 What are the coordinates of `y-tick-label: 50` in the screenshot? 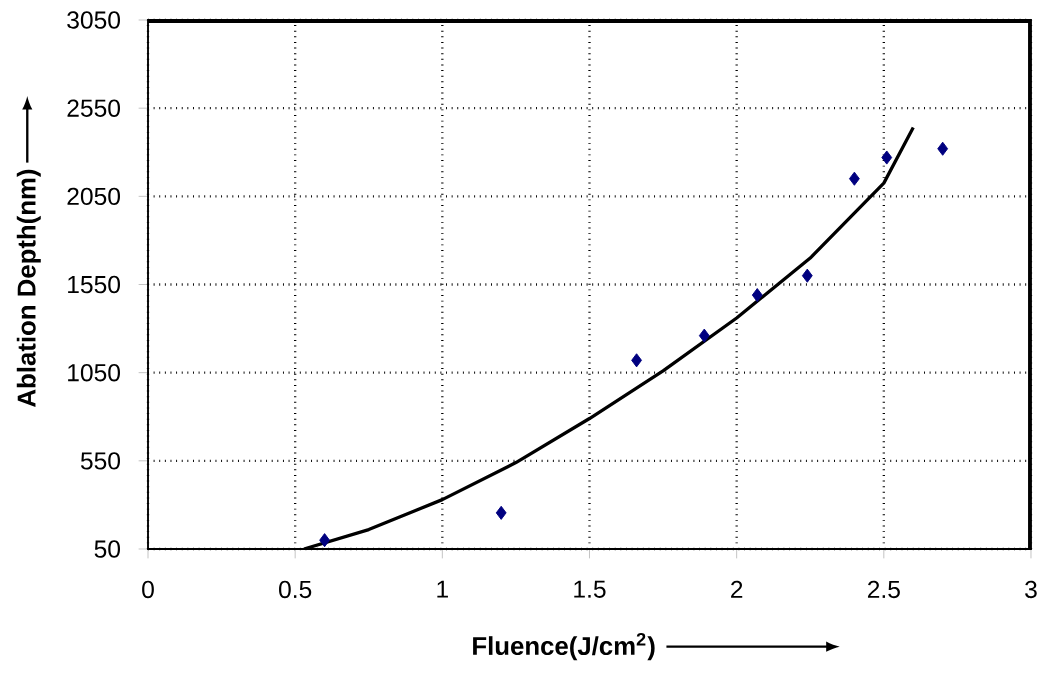 It's located at (107, 549).